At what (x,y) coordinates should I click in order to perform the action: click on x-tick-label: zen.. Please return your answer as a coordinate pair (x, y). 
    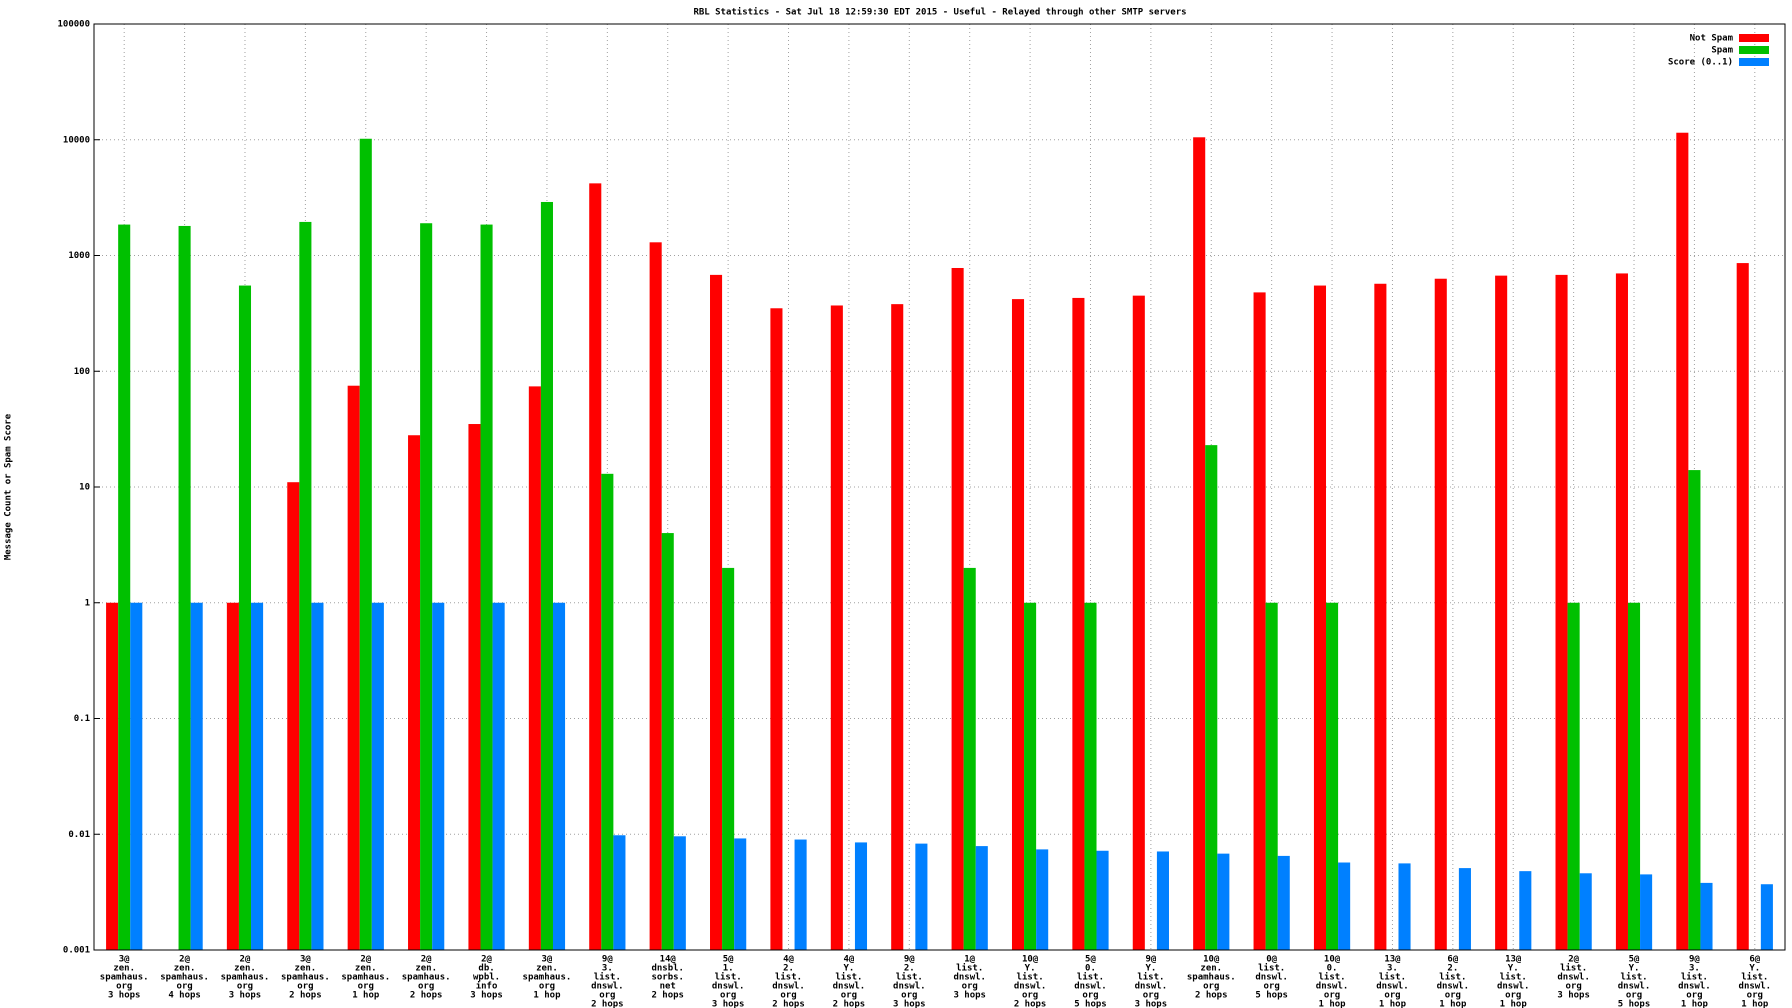
    Looking at the image, I should click on (366, 969).